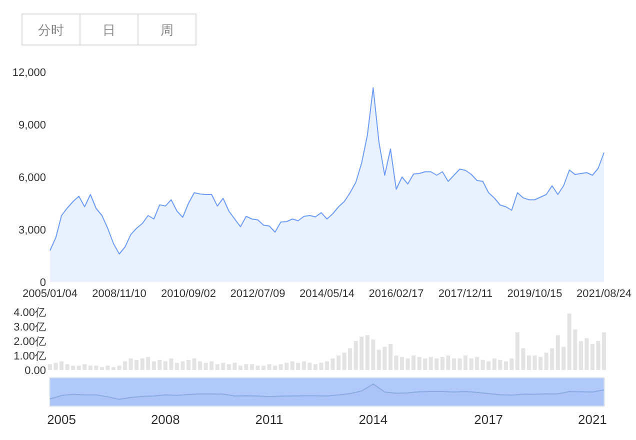 The height and width of the screenshot is (440, 636). Describe the element at coordinates (32, 178) in the screenshot. I see `y-tick-label: 6,000` at that location.